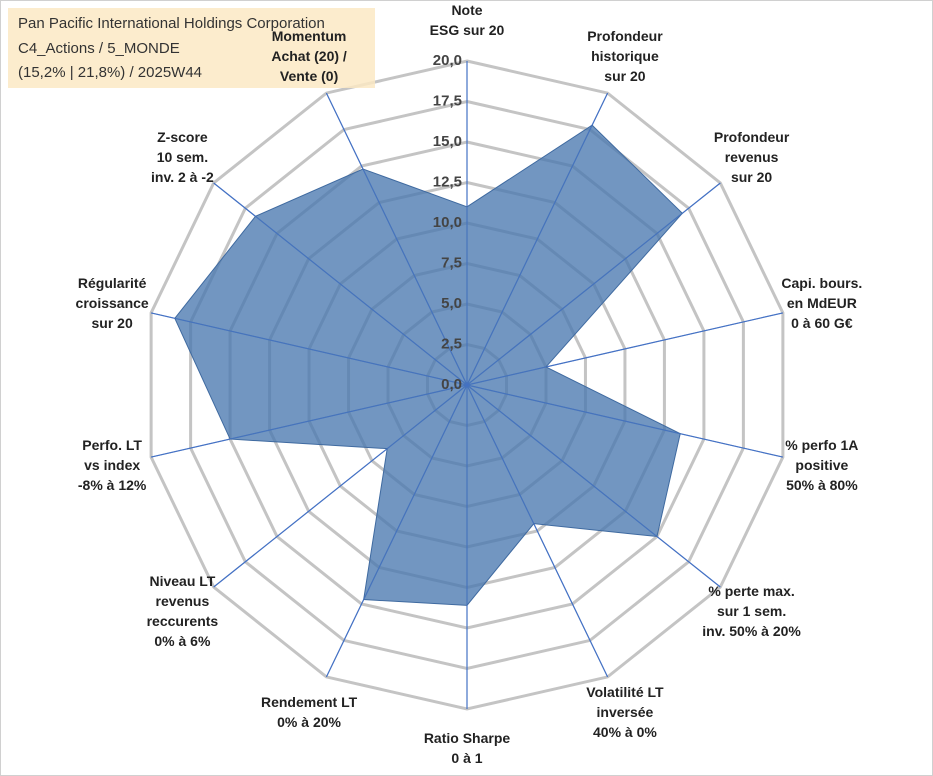 The height and width of the screenshot is (776, 933). I want to click on y-tick-label: 5,0, so click(451, 303).